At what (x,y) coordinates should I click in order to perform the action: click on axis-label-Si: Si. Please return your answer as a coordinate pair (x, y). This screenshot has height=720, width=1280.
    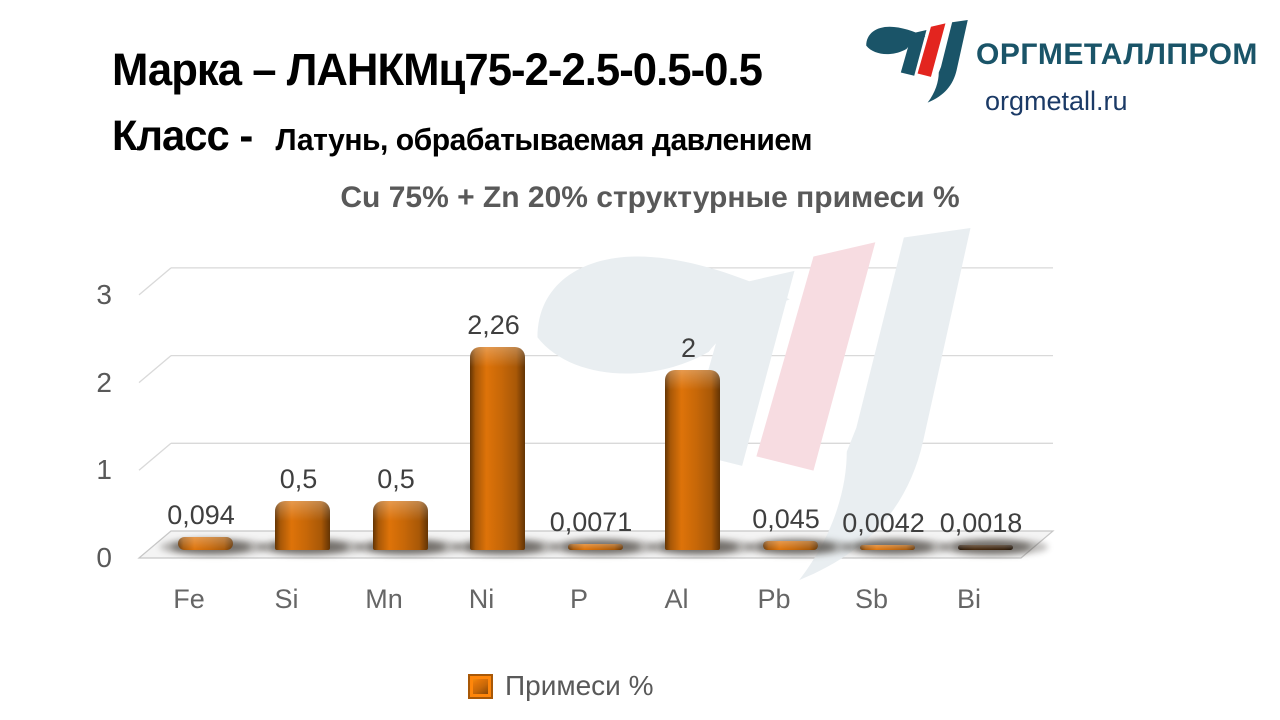
    Looking at the image, I should click on (286, 599).